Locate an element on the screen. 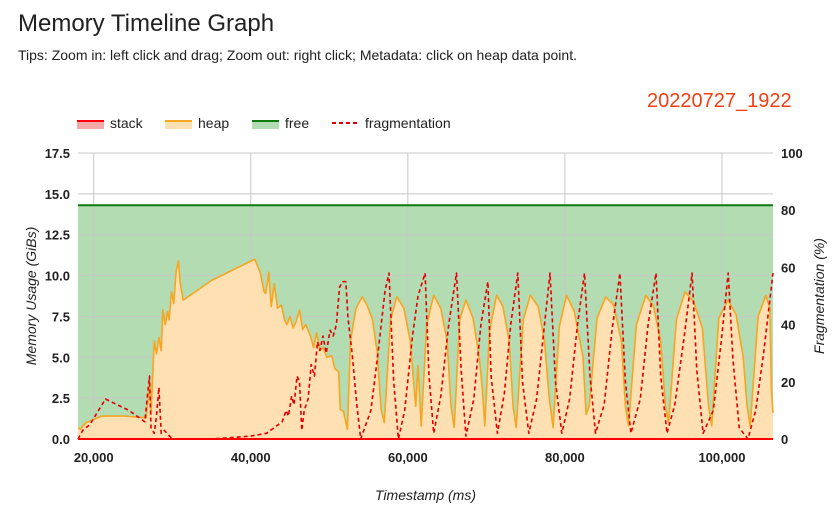 Image resolution: width=832 pixels, height=525 pixels. y-tick-label: 12.5 is located at coordinates (57, 235).